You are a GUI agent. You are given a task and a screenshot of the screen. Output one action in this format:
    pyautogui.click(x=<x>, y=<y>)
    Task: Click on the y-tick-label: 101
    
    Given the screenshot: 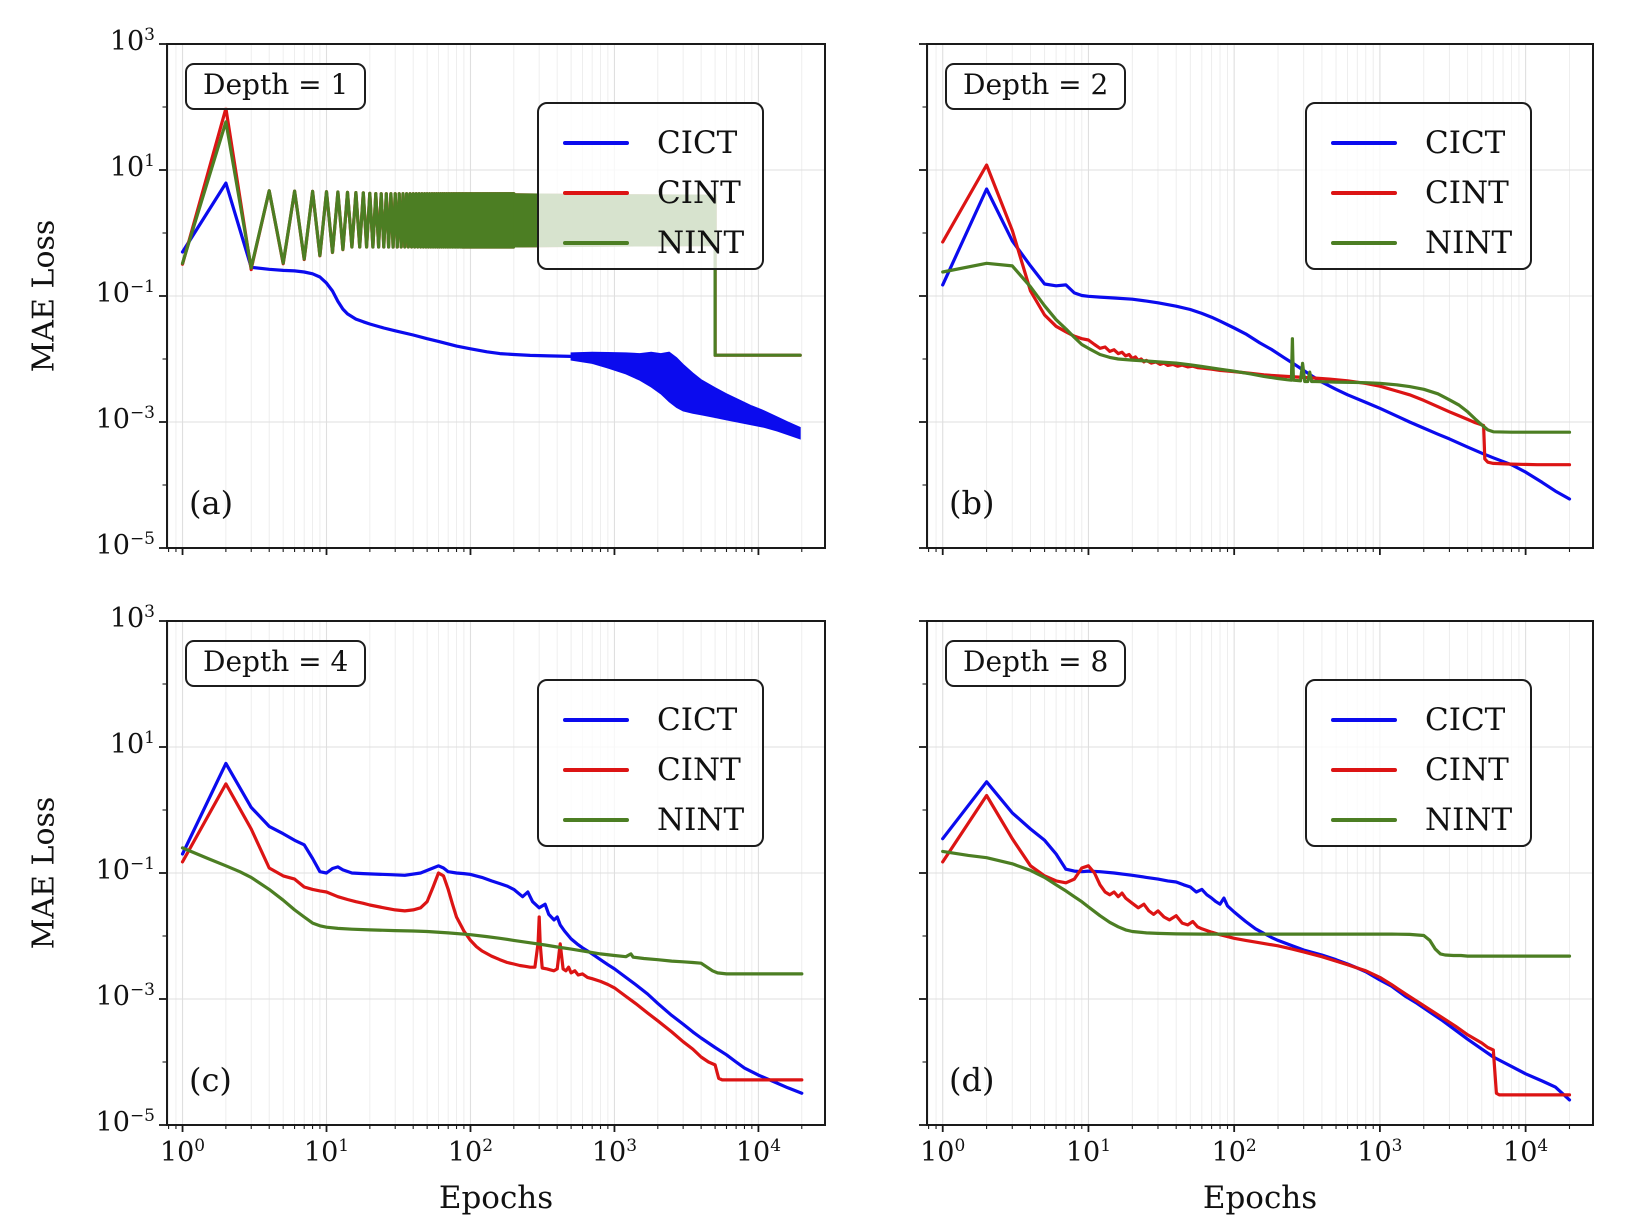 What is the action you would take?
    pyautogui.click(x=115, y=744)
    